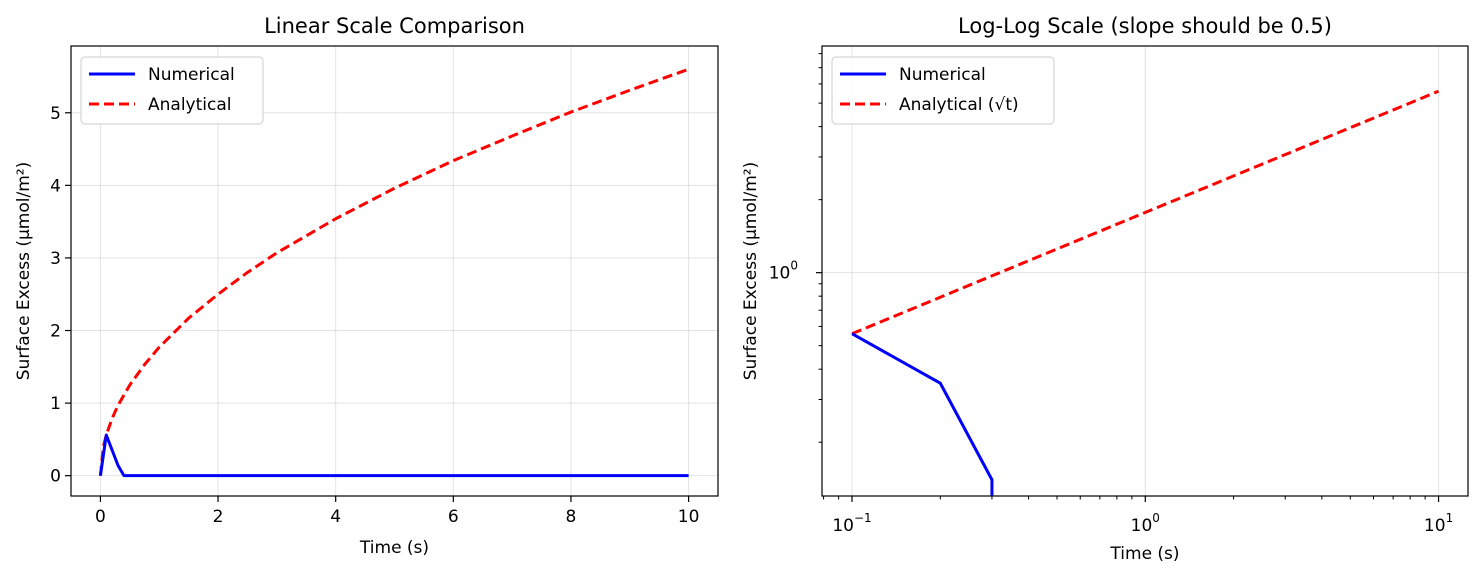  Describe the element at coordinates (453, 517) in the screenshot. I see `x-tick-label: 6` at that location.